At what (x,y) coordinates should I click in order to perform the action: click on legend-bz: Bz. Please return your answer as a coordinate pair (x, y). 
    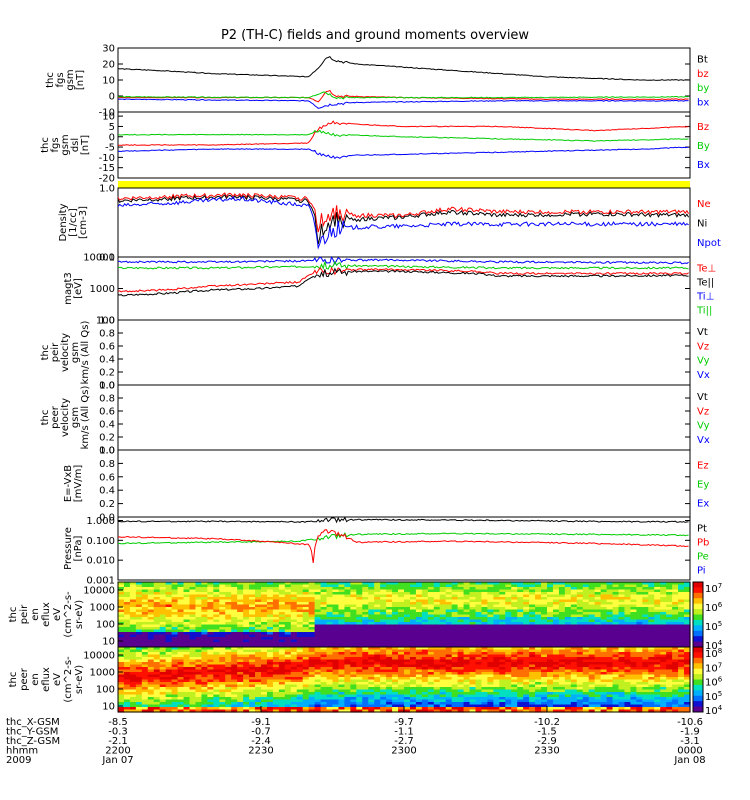
    Looking at the image, I should click on (703, 127).